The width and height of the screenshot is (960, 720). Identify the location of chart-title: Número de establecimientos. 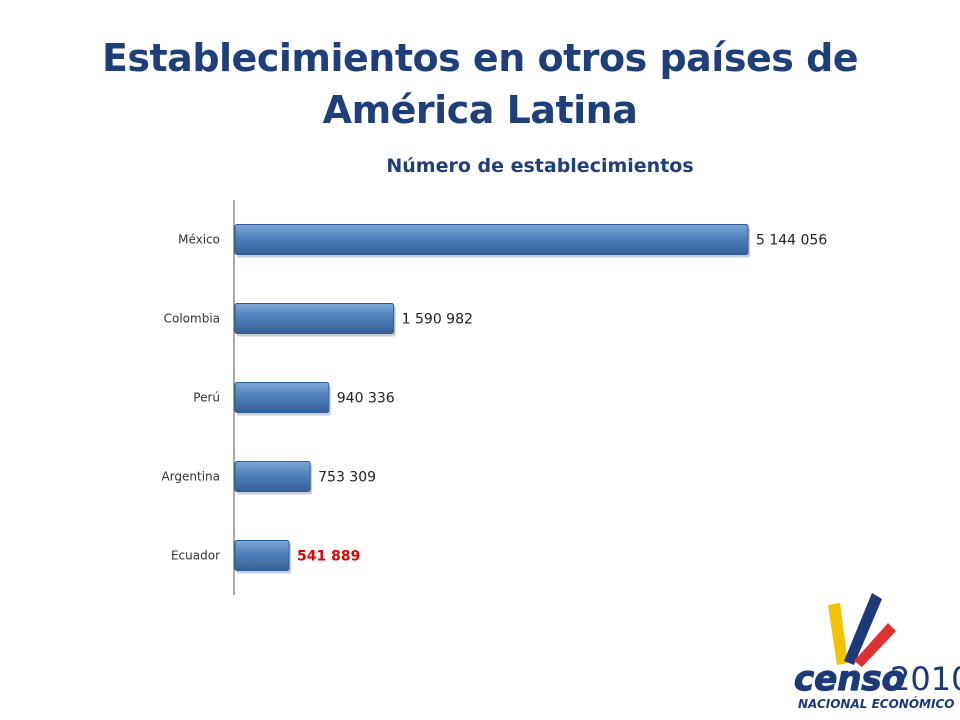
(540, 166).